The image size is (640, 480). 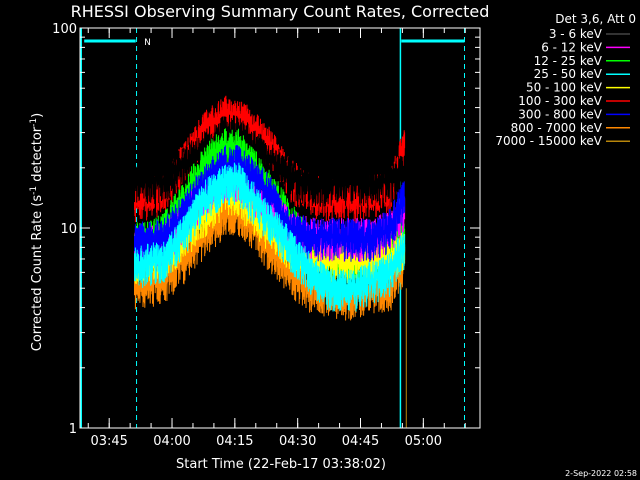 I want to click on legend-label: 25 - 50 keV, so click(x=568, y=74).